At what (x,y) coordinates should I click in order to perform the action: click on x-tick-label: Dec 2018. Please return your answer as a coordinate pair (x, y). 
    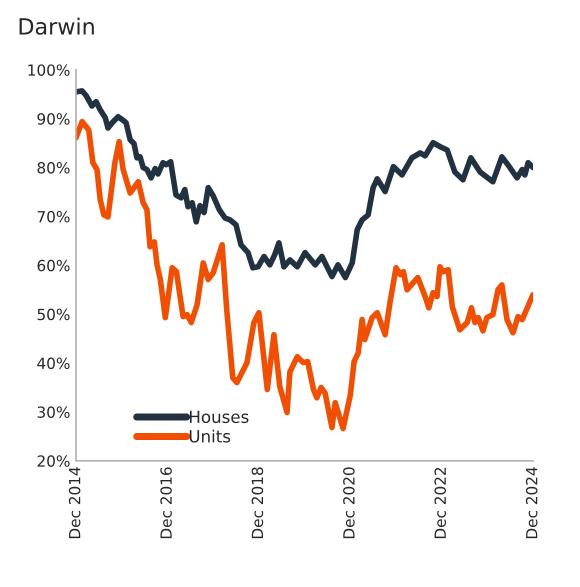
    Looking at the image, I should click on (258, 502).